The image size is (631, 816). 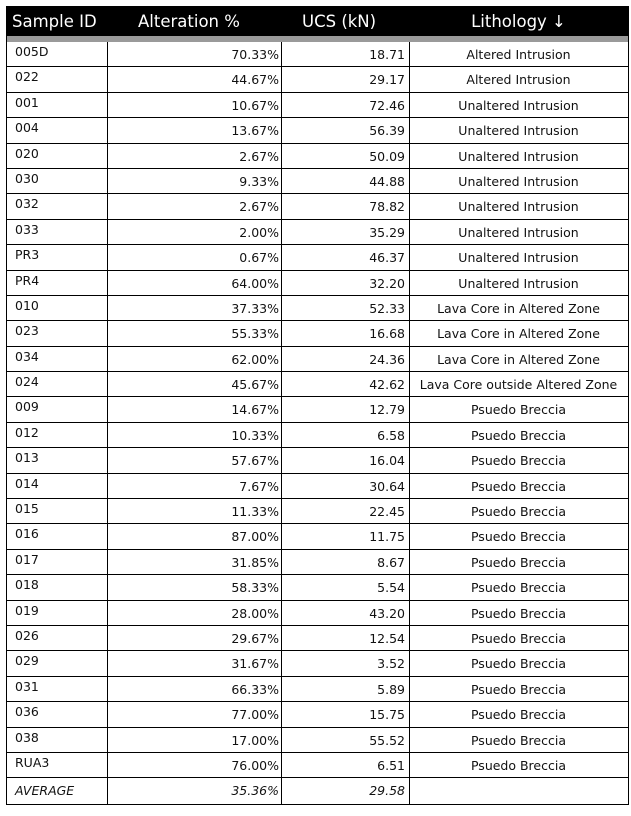 I want to click on table-row: 030 9.33% 44.88 Unaltered Intrusion, so click(x=317, y=181).